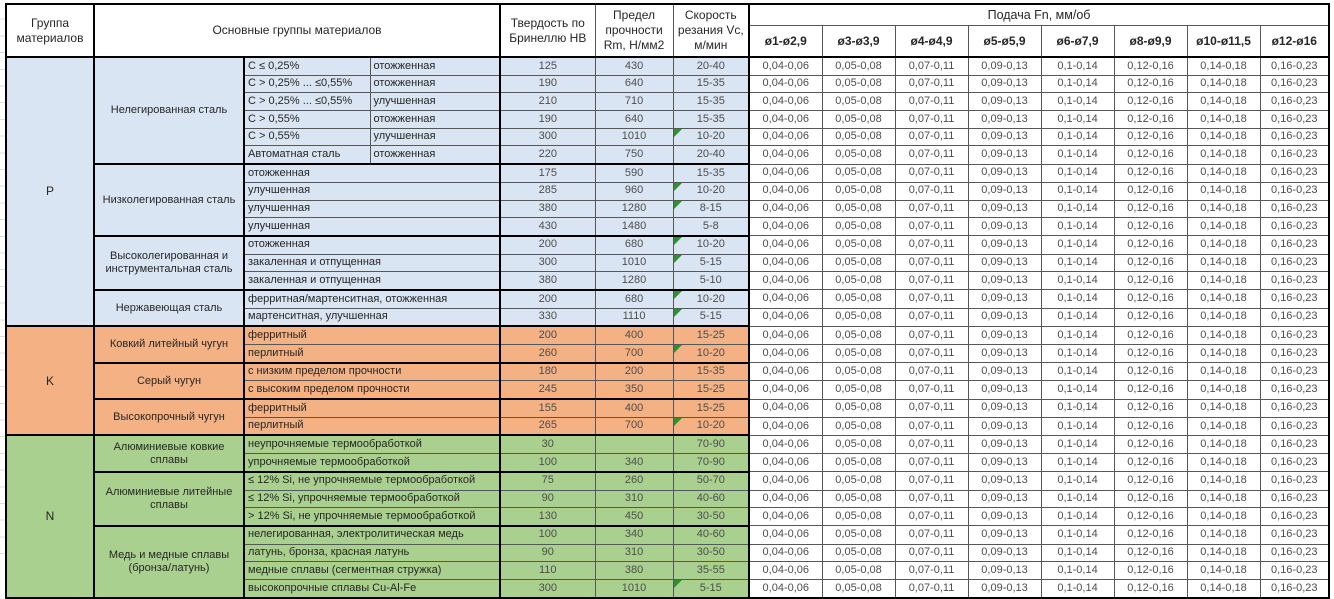 This screenshot has width=1334, height=599. What do you see at coordinates (1039, 14) in the screenshot?
I see `header-feed: Подача Fn, мм/об` at bounding box center [1039, 14].